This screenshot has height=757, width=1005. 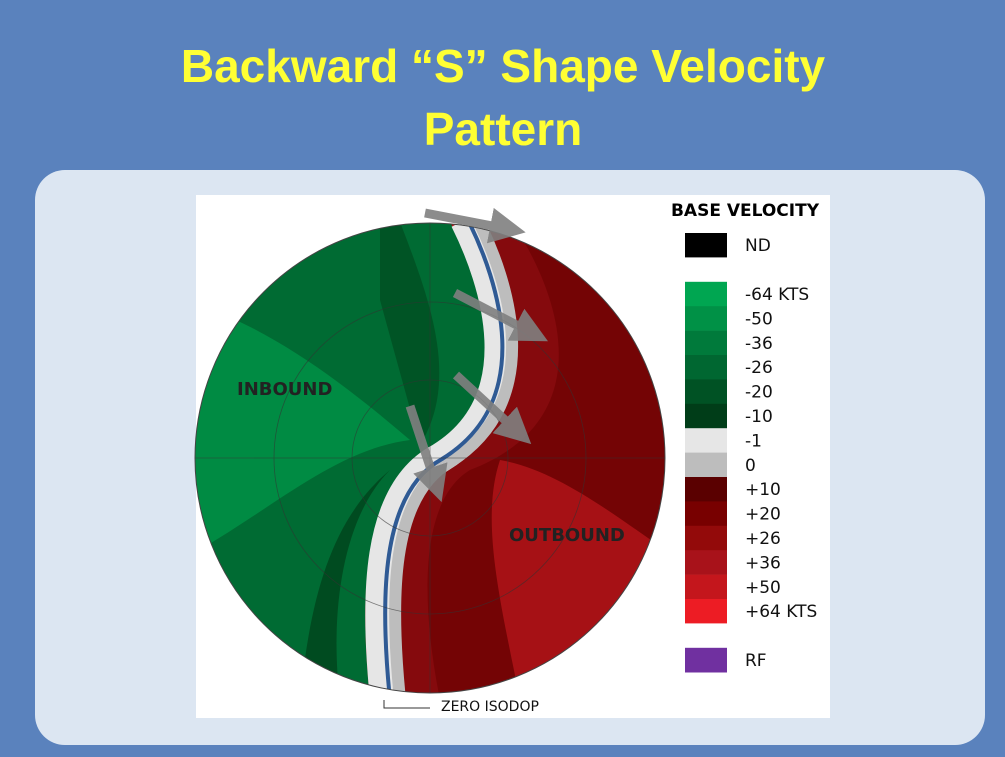 What do you see at coordinates (503, 129) in the screenshot?
I see `title-line: Pattern` at bounding box center [503, 129].